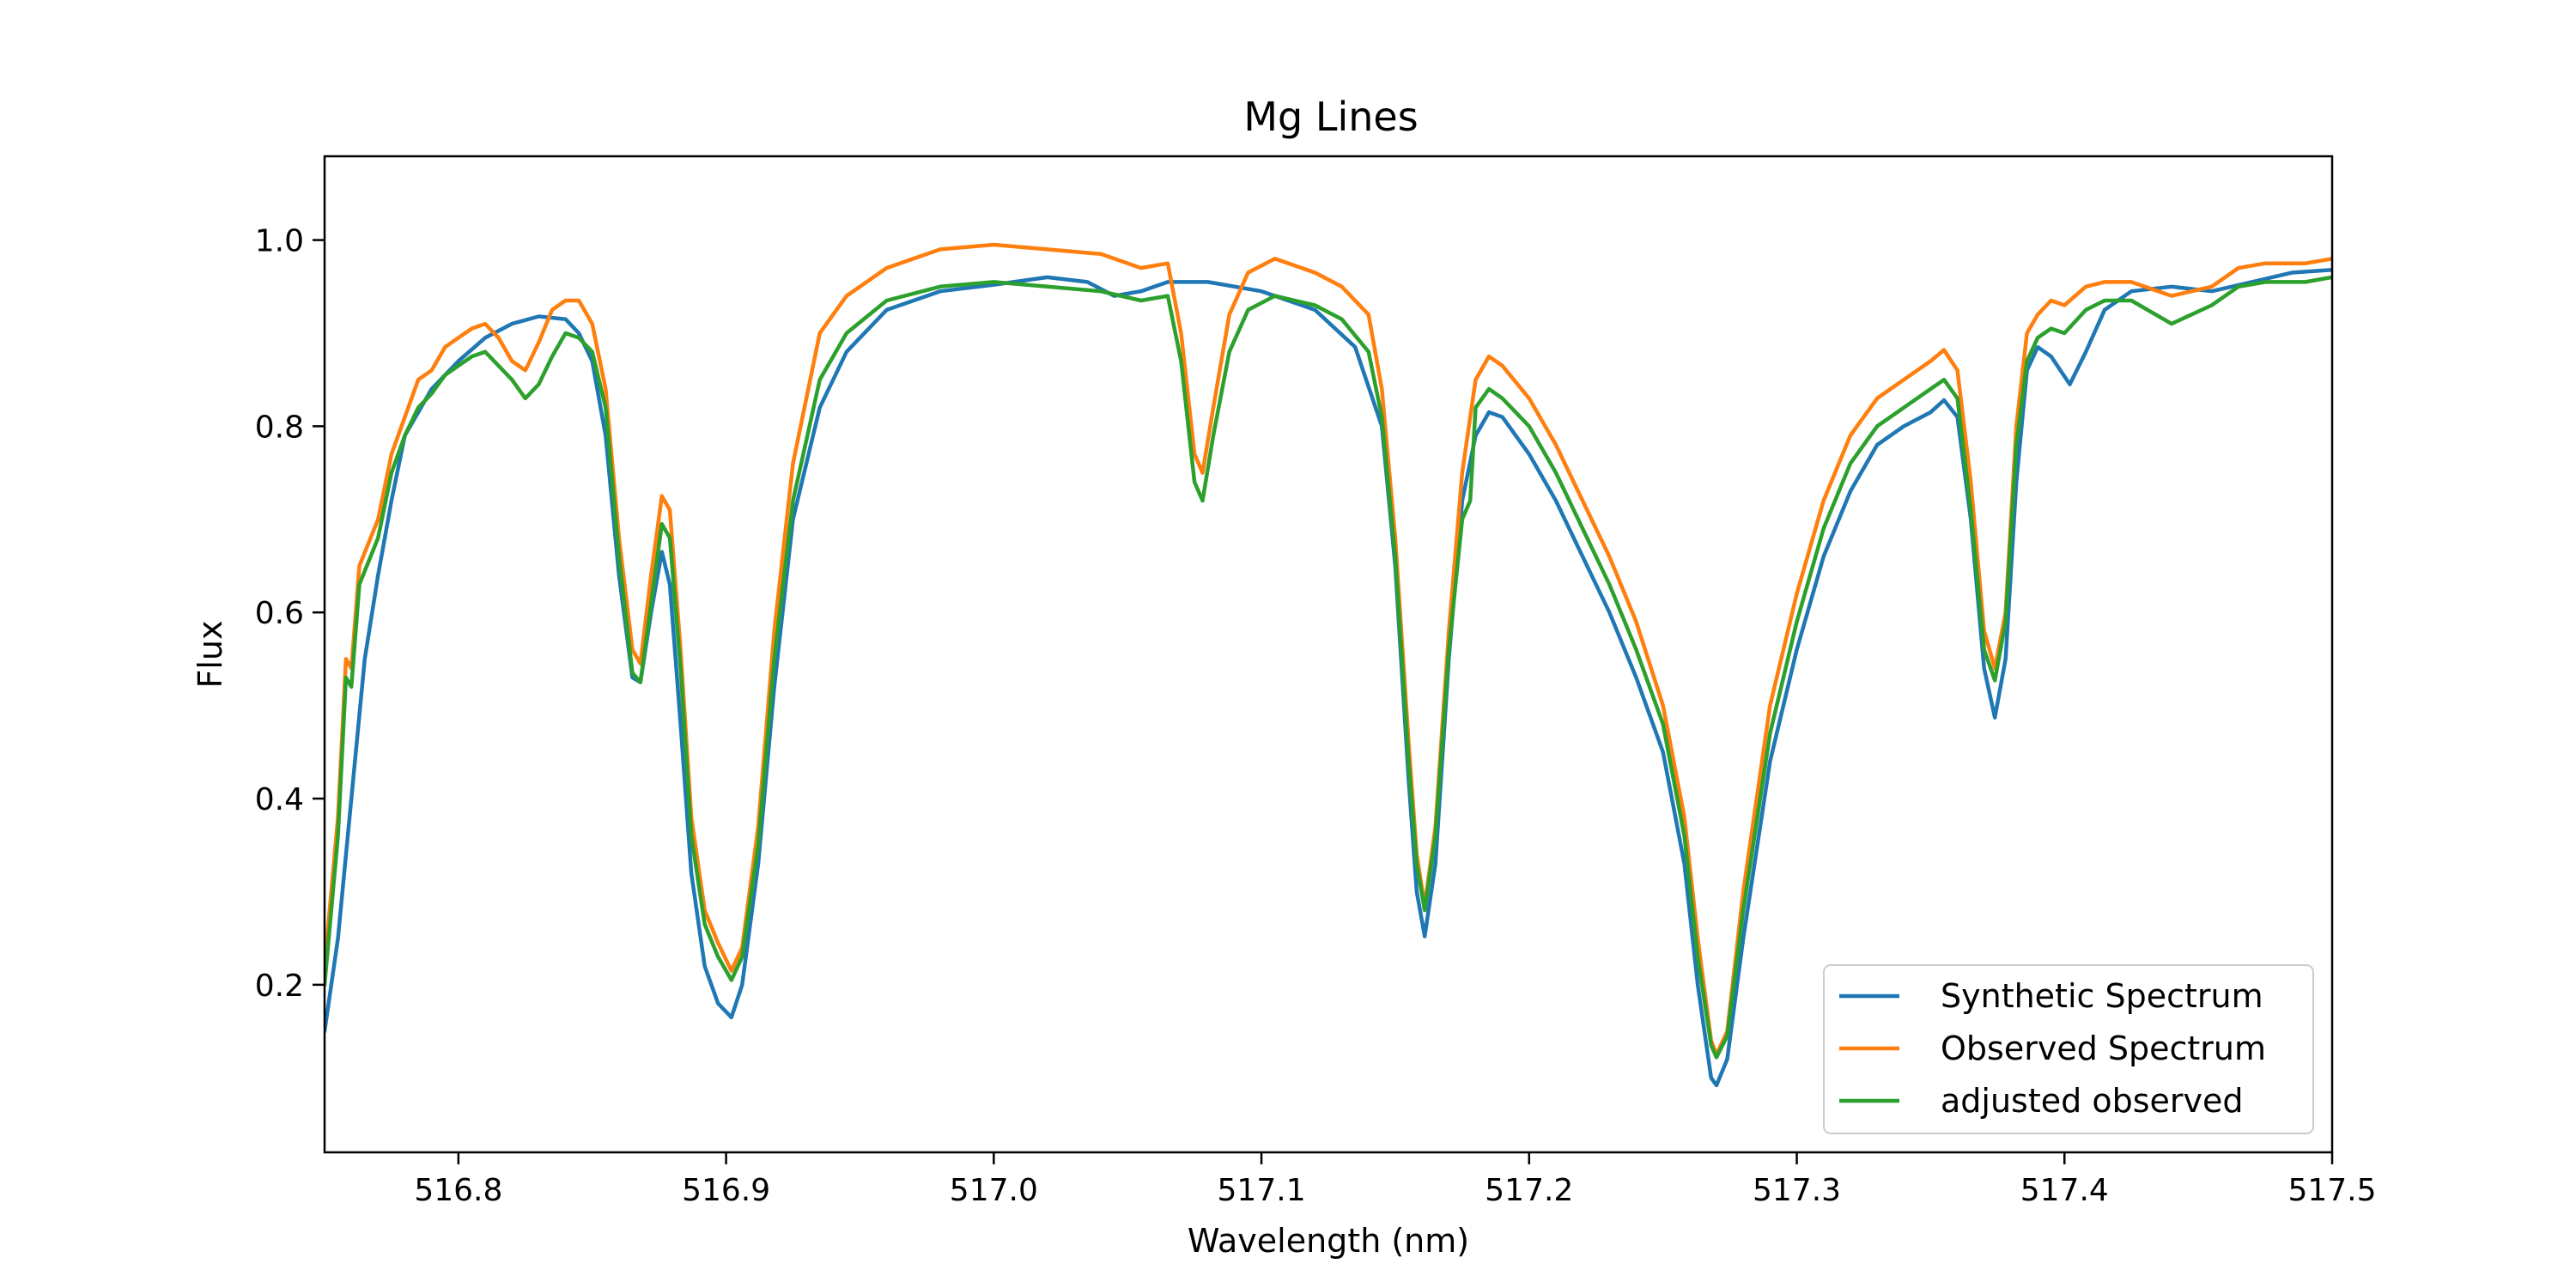 The height and width of the screenshot is (1288, 2576). I want to click on legend-box, so click(2068, 1049).